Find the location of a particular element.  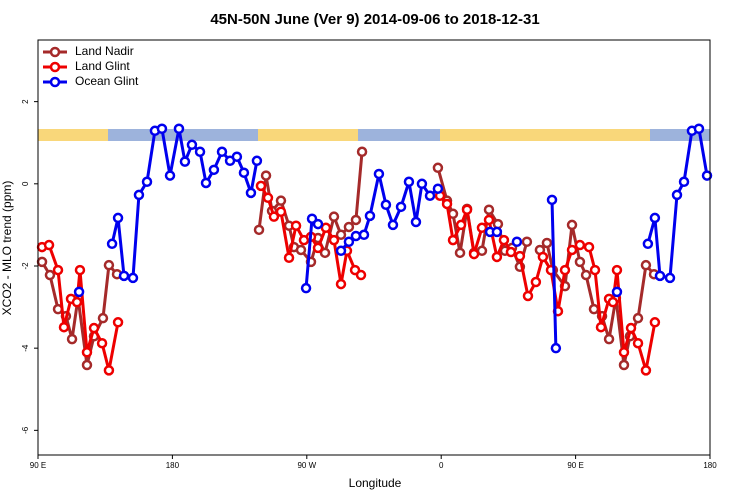

legend-label: Land Glint is located at coordinates (102, 66).